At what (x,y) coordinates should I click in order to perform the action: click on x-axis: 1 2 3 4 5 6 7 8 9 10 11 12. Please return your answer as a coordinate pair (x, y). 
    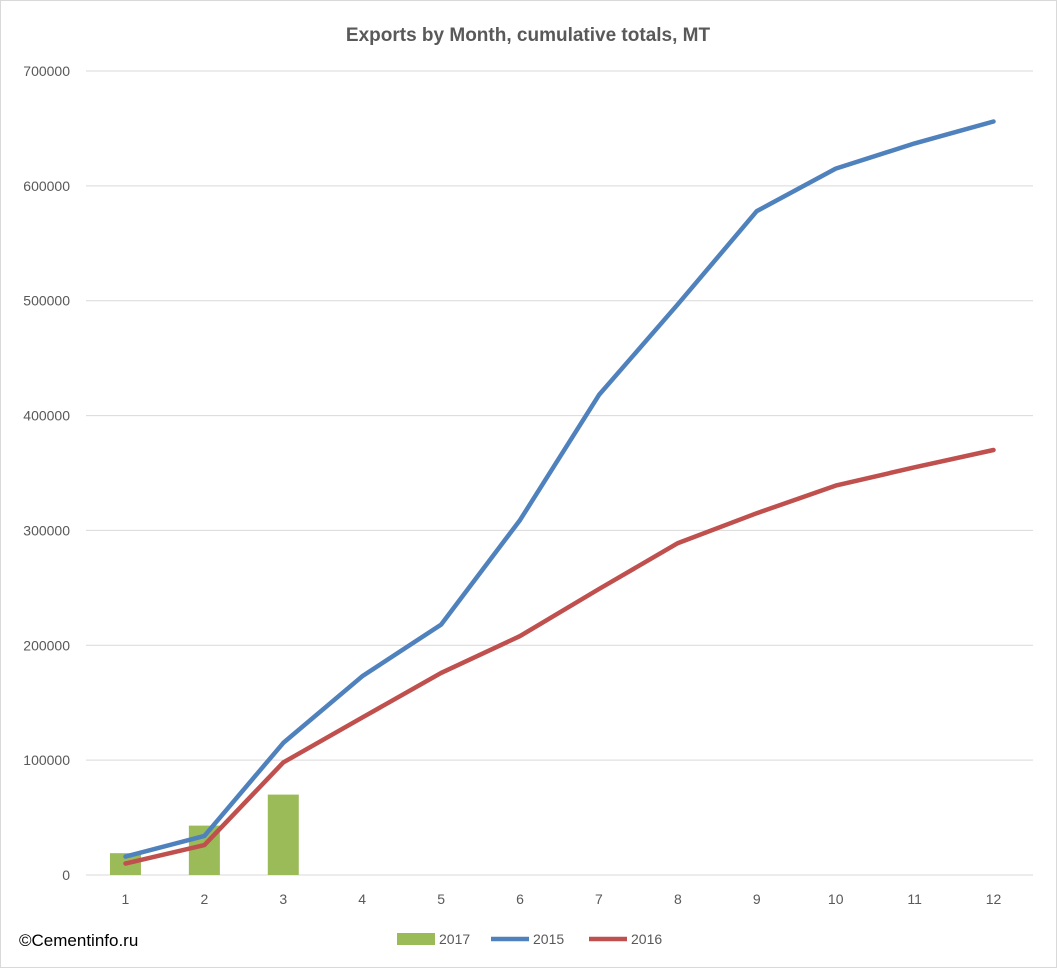
    Looking at the image, I should click on (559, 890).